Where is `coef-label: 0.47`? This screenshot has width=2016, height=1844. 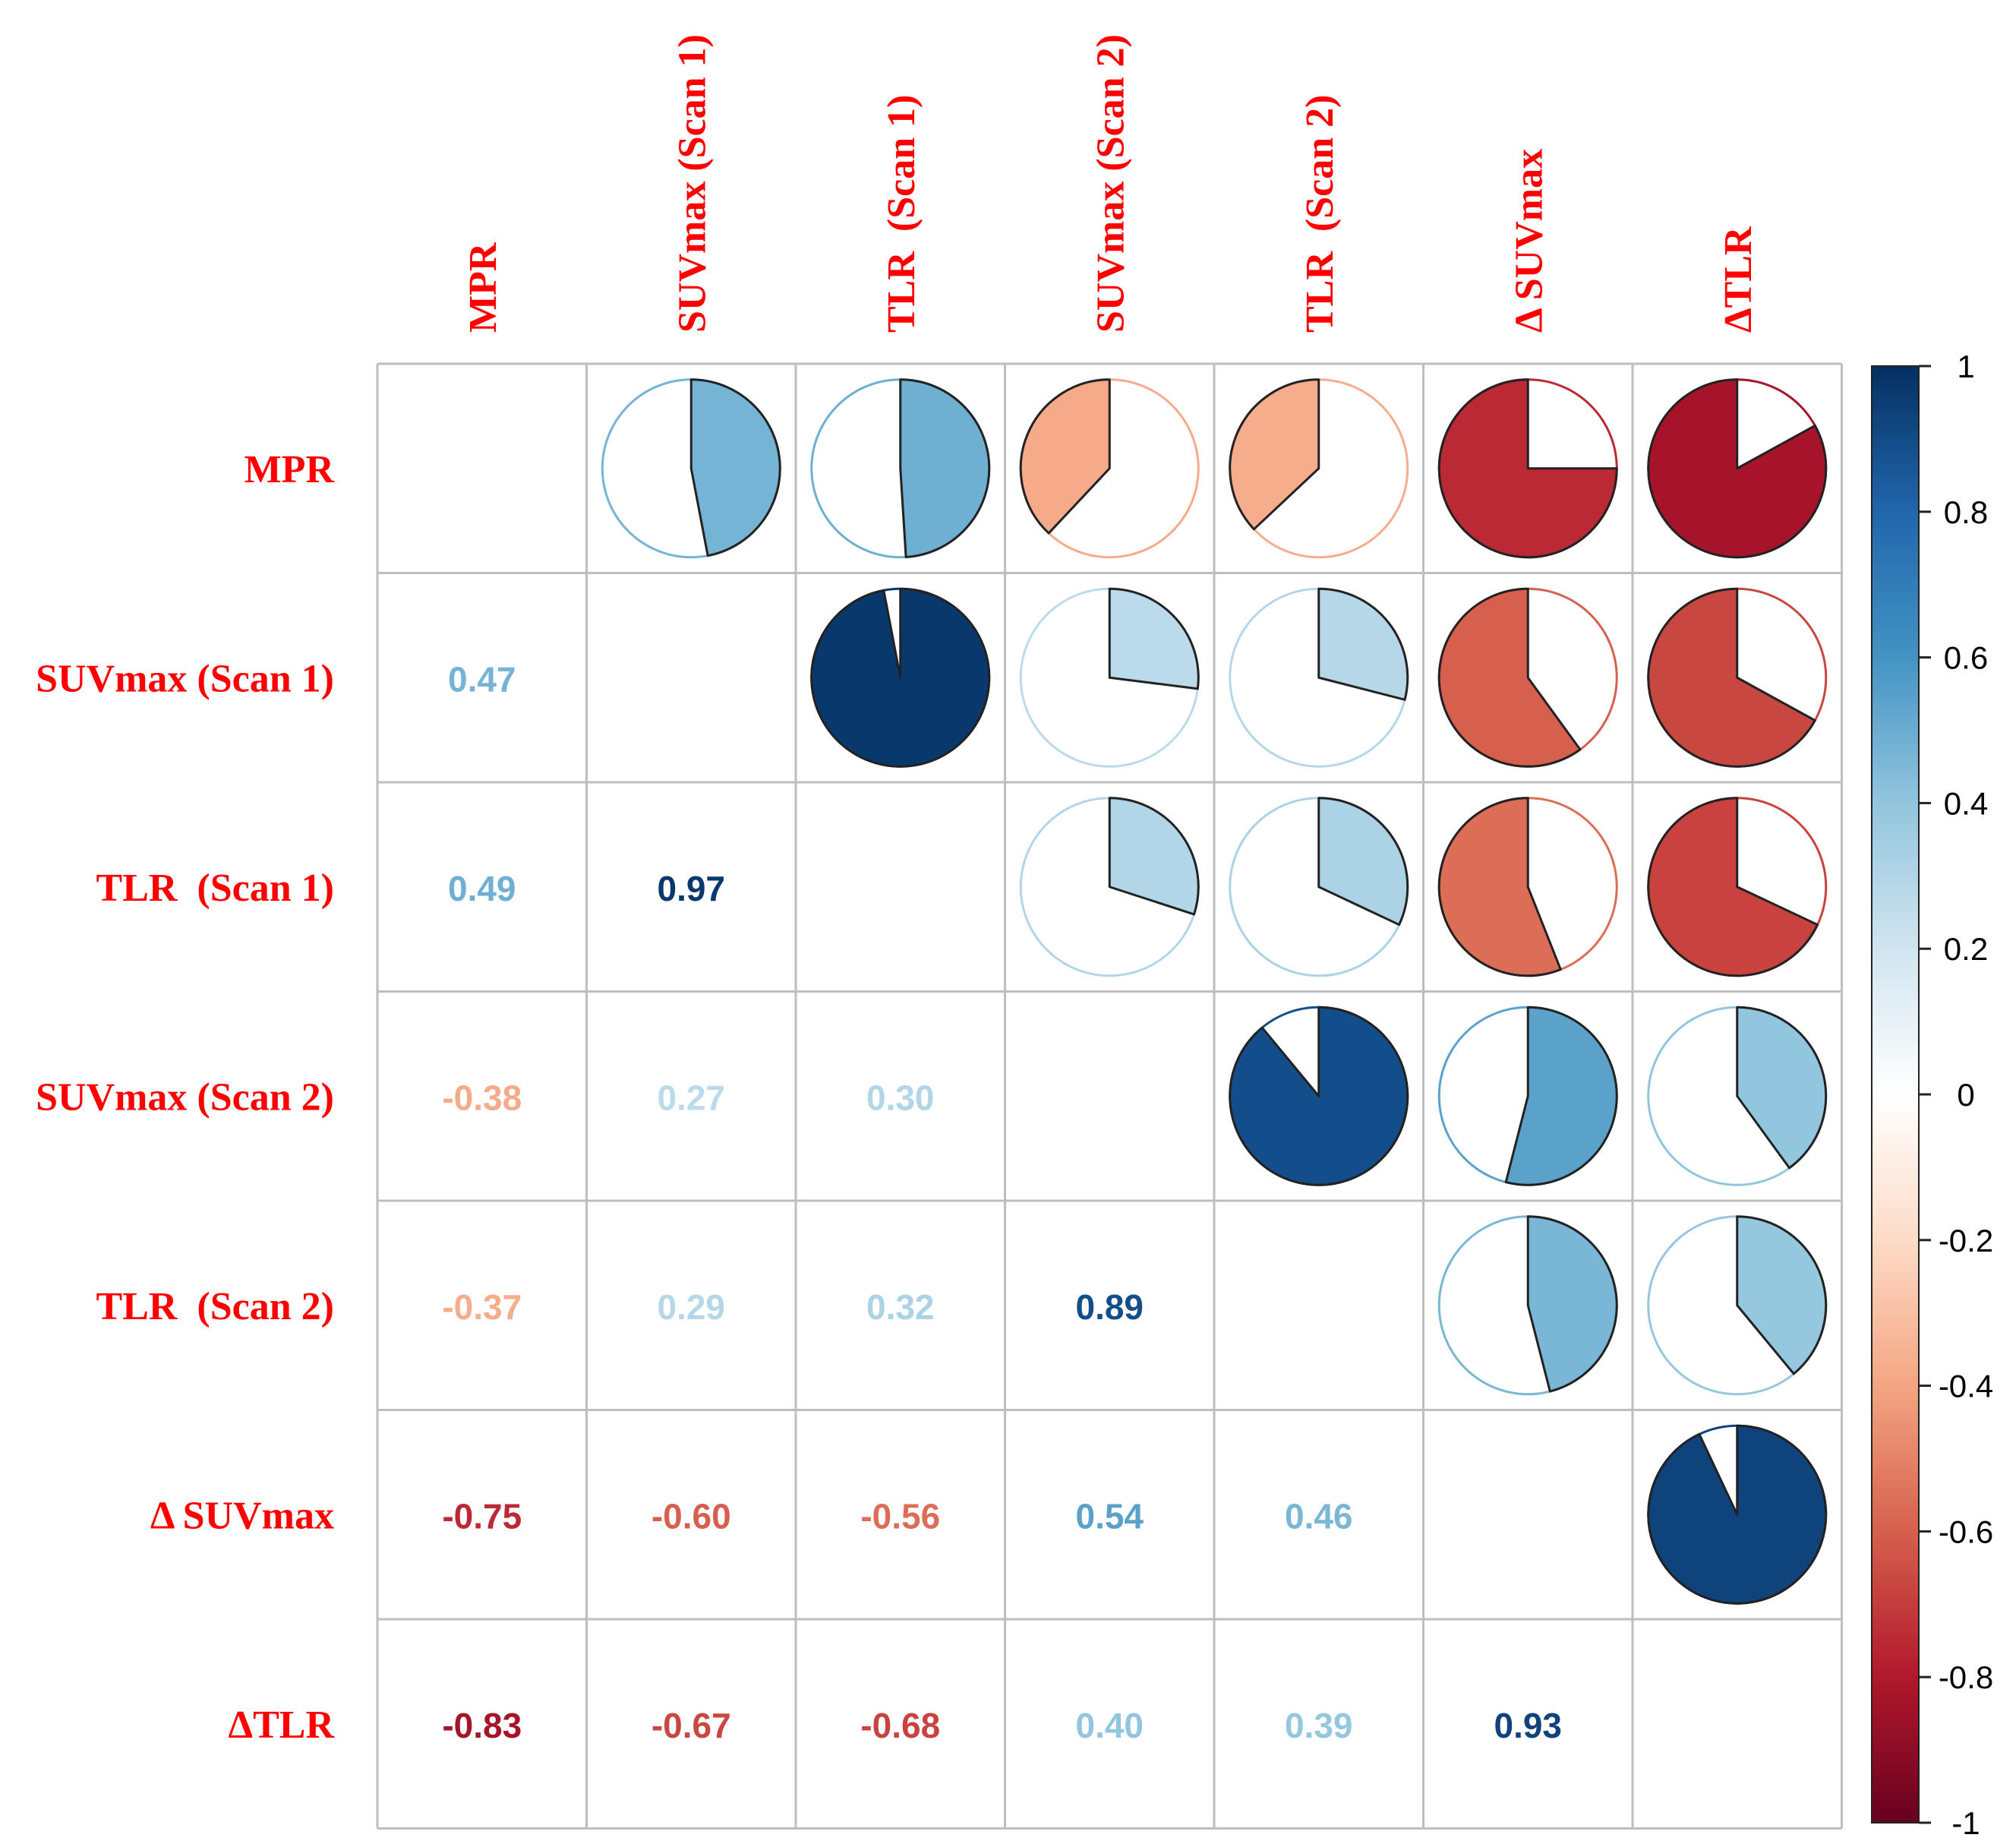
coef-label: 0.47 is located at coordinates (482, 679).